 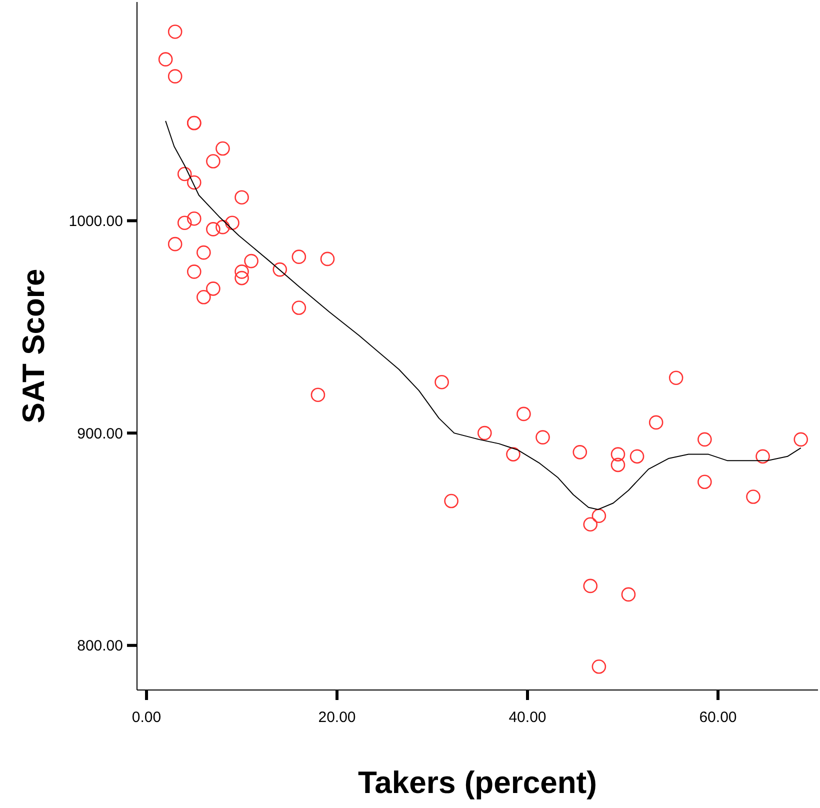 What do you see at coordinates (477, 782) in the screenshot?
I see `x-axis-title: Takers (percent)` at bounding box center [477, 782].